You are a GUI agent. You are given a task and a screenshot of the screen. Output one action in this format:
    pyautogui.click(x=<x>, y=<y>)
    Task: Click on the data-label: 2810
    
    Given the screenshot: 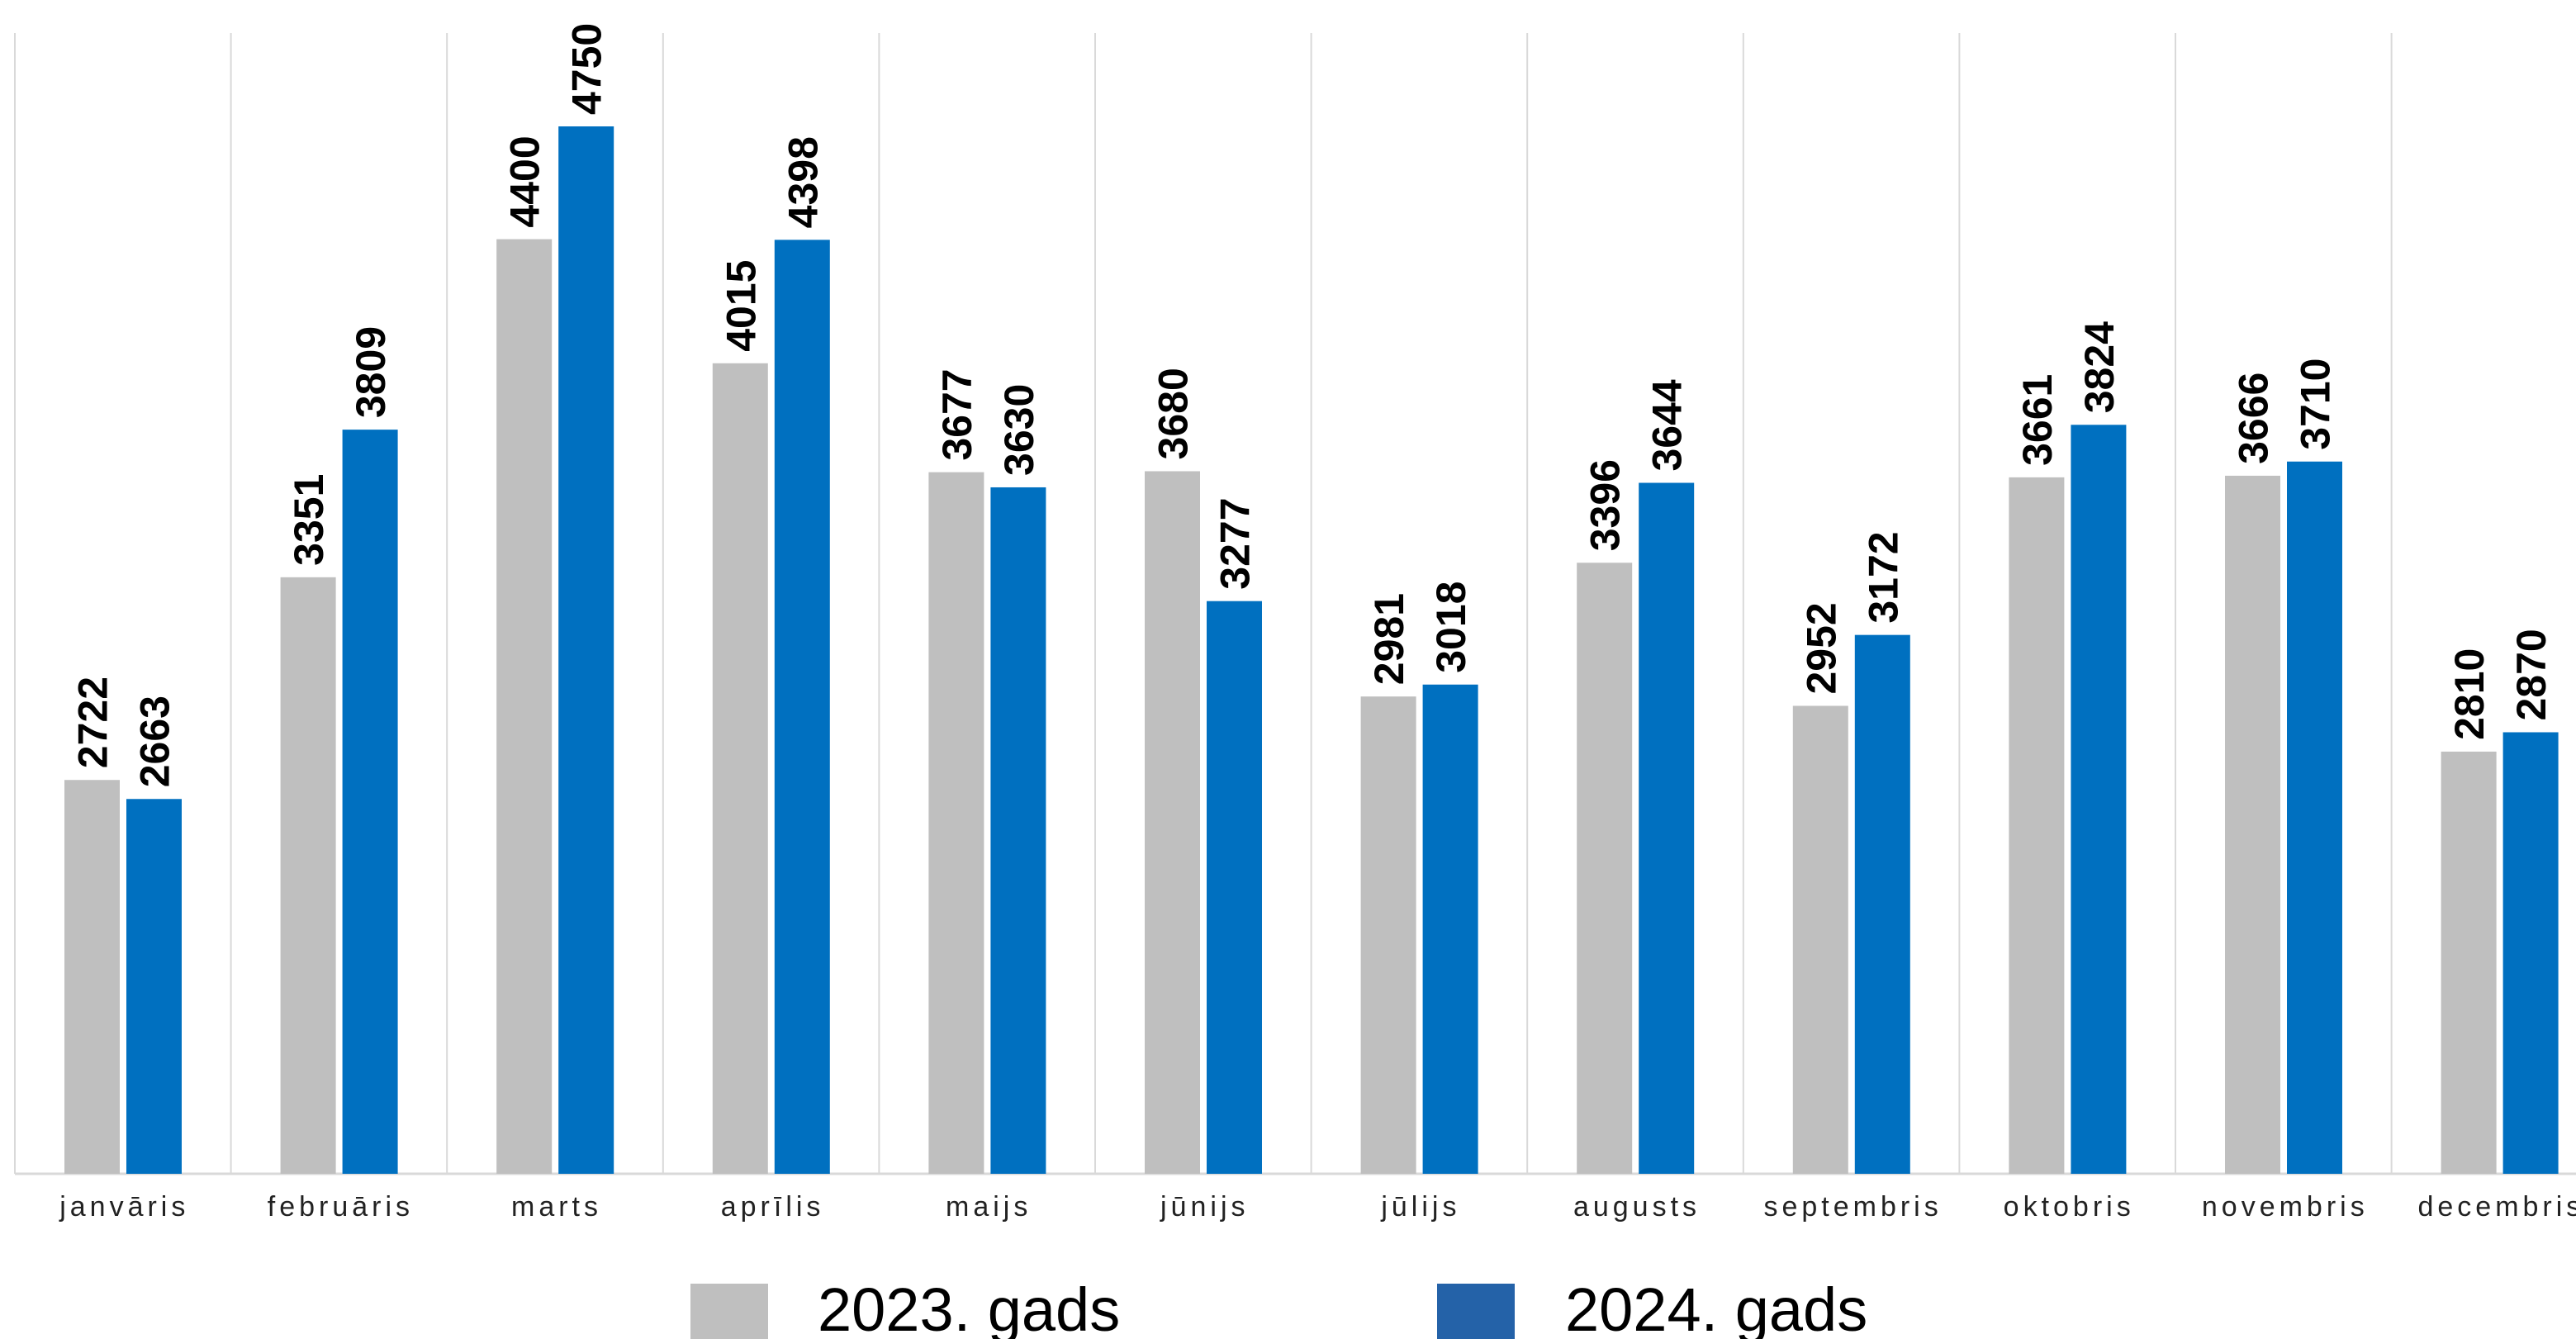 What is the action you would take?
    pyautogui.click(x=2469, y=694)
    